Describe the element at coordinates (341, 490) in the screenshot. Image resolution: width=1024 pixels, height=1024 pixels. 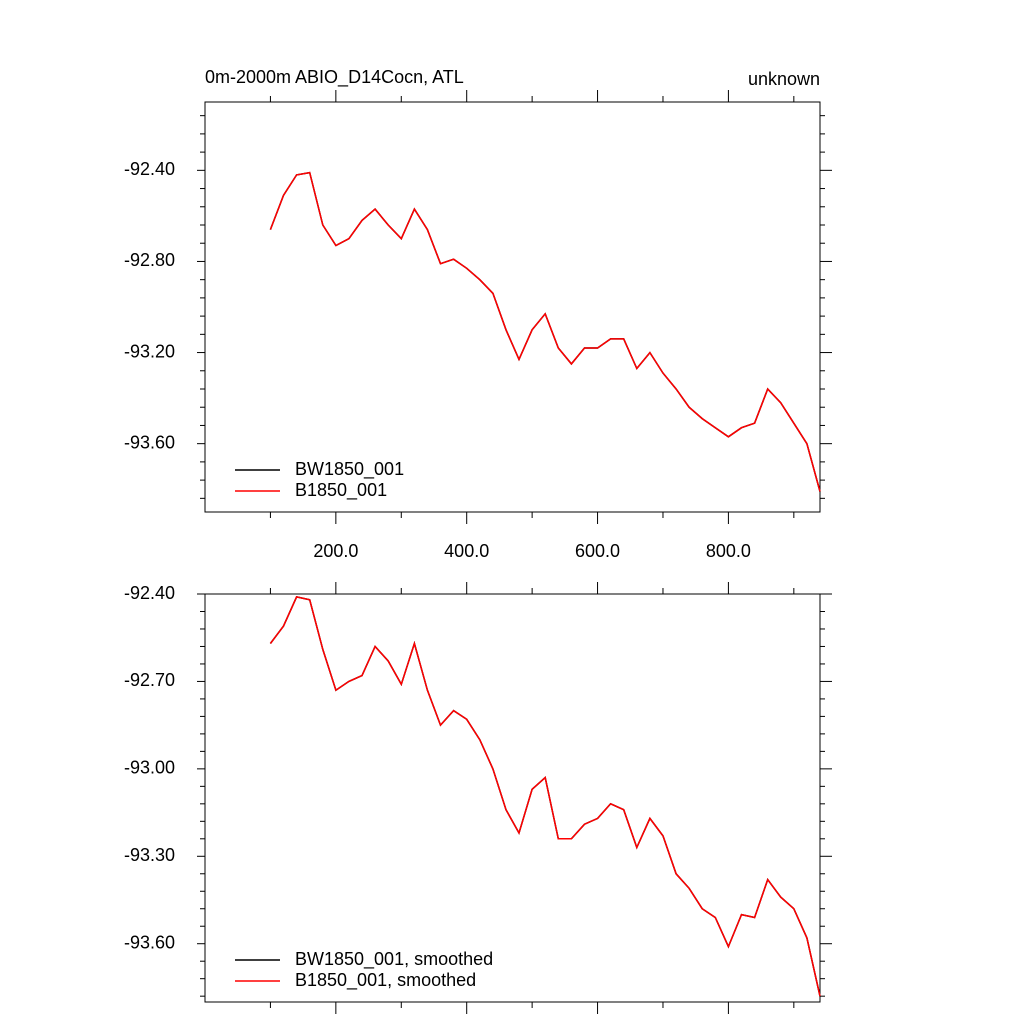
I see `legend-label: B1850_001` at that location.